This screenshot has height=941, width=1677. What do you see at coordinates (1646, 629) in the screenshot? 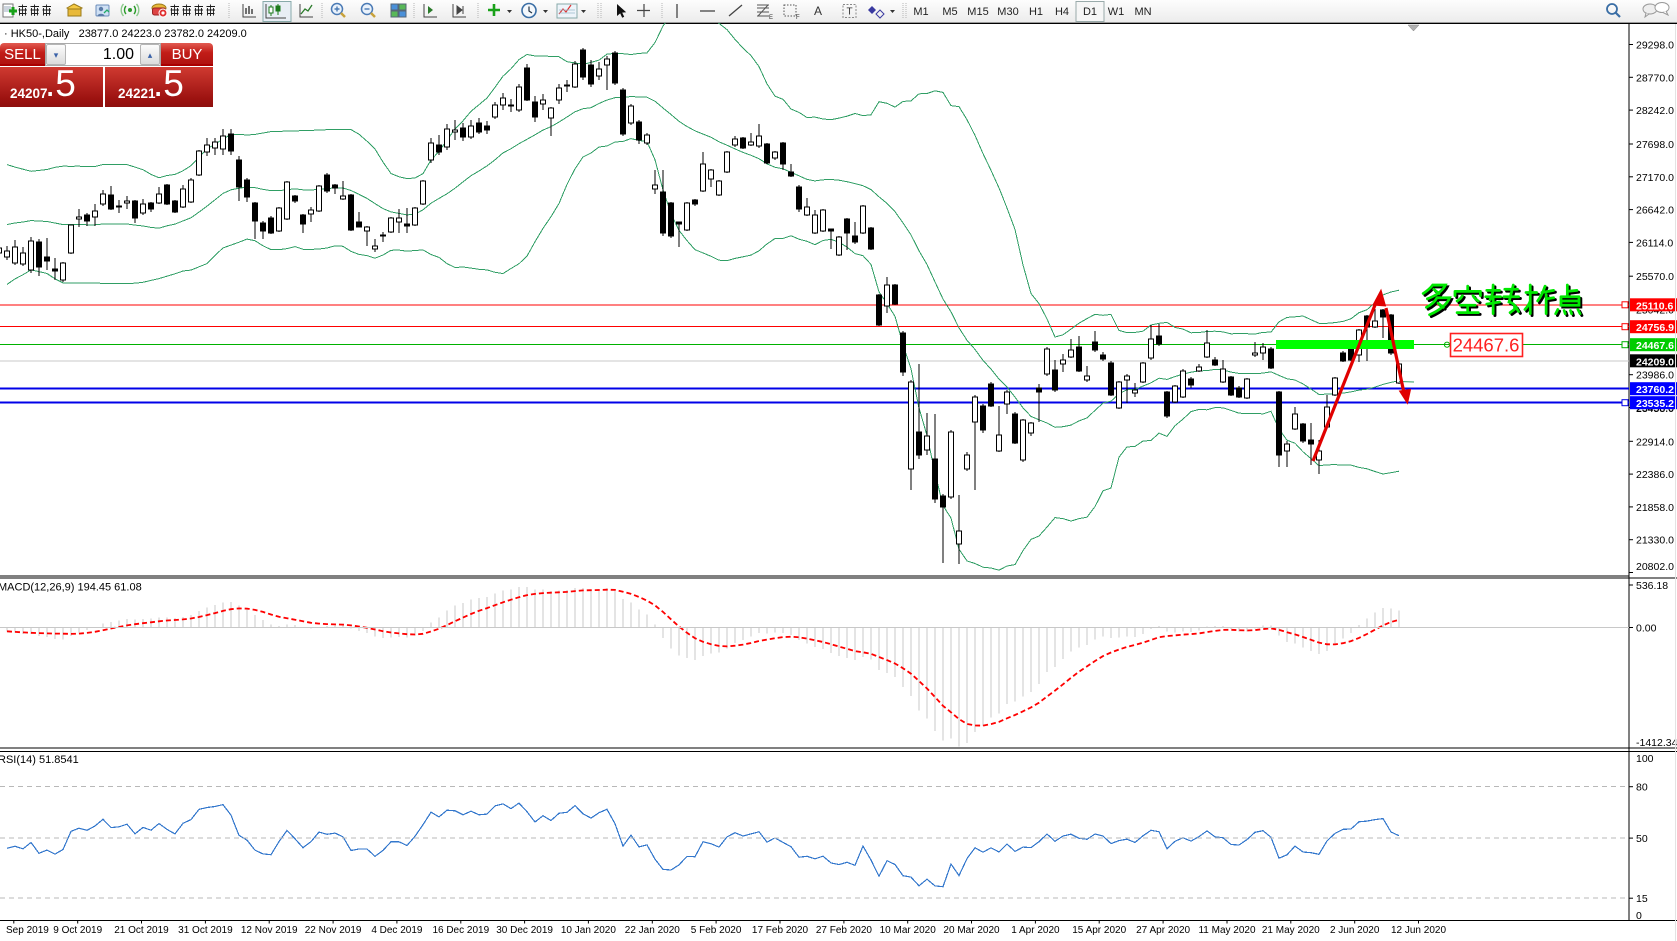
I see `svg-text: 0.00` at bounding box center [1646, 629].